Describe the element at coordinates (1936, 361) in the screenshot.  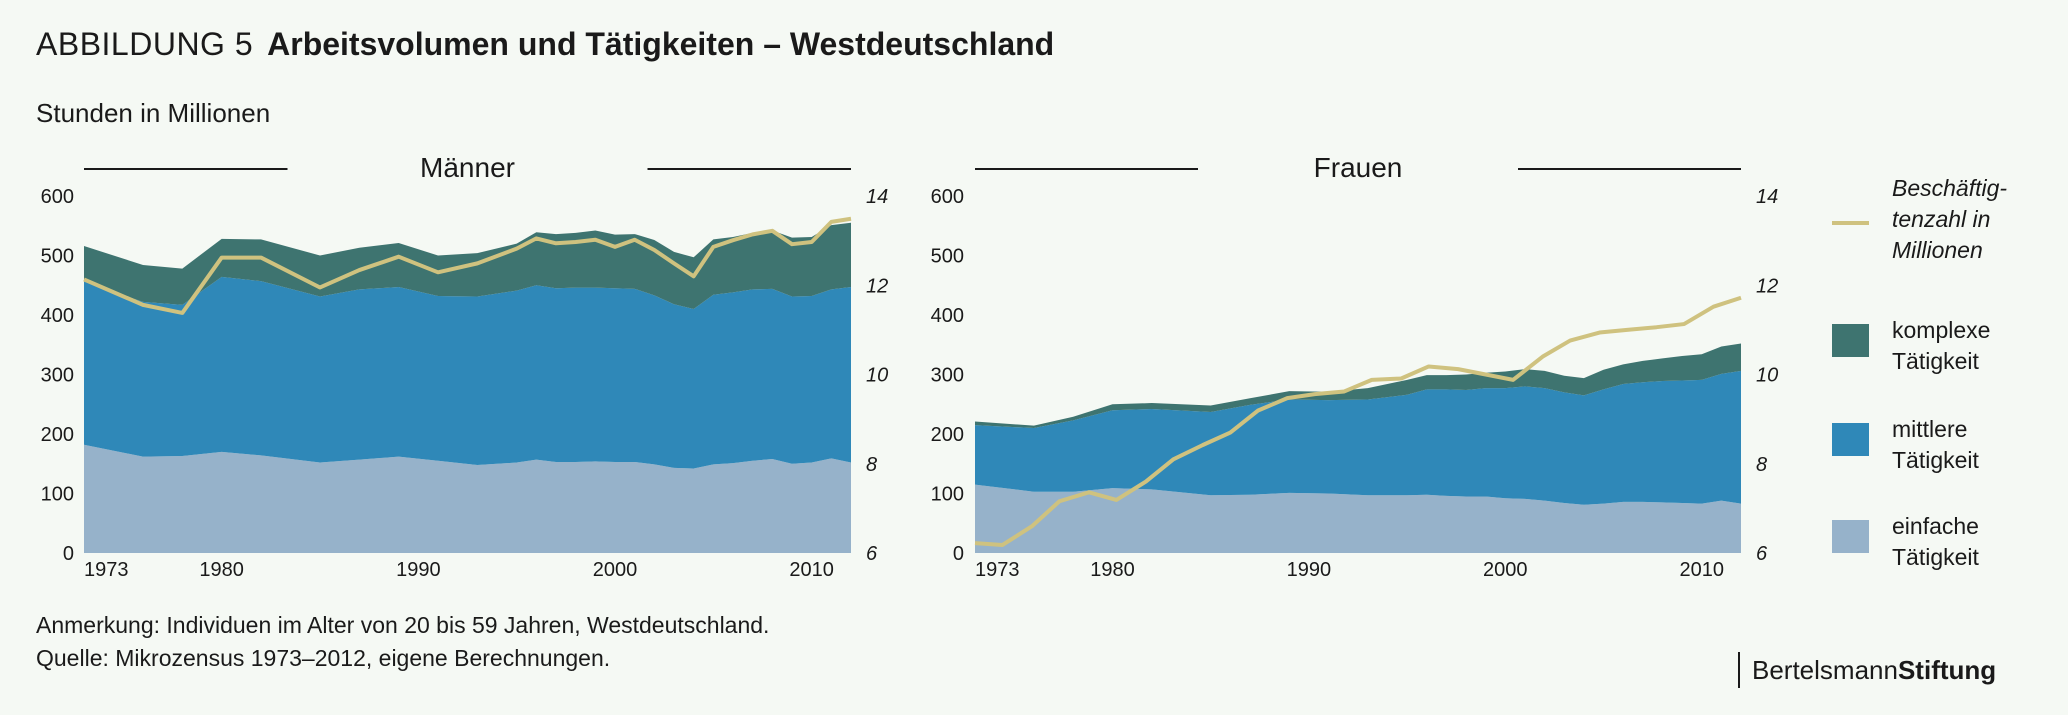
I see `legend-label-komplex: Tätigkeit` at that location.